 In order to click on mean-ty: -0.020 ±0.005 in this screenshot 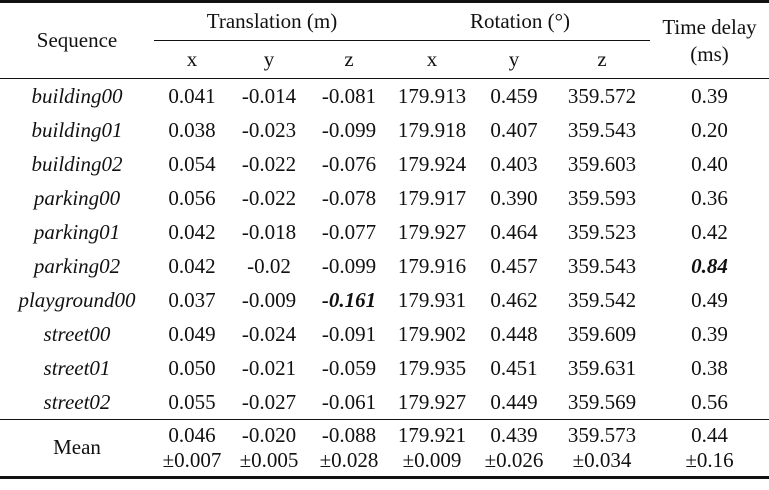, I will do `click(269, 449)`.